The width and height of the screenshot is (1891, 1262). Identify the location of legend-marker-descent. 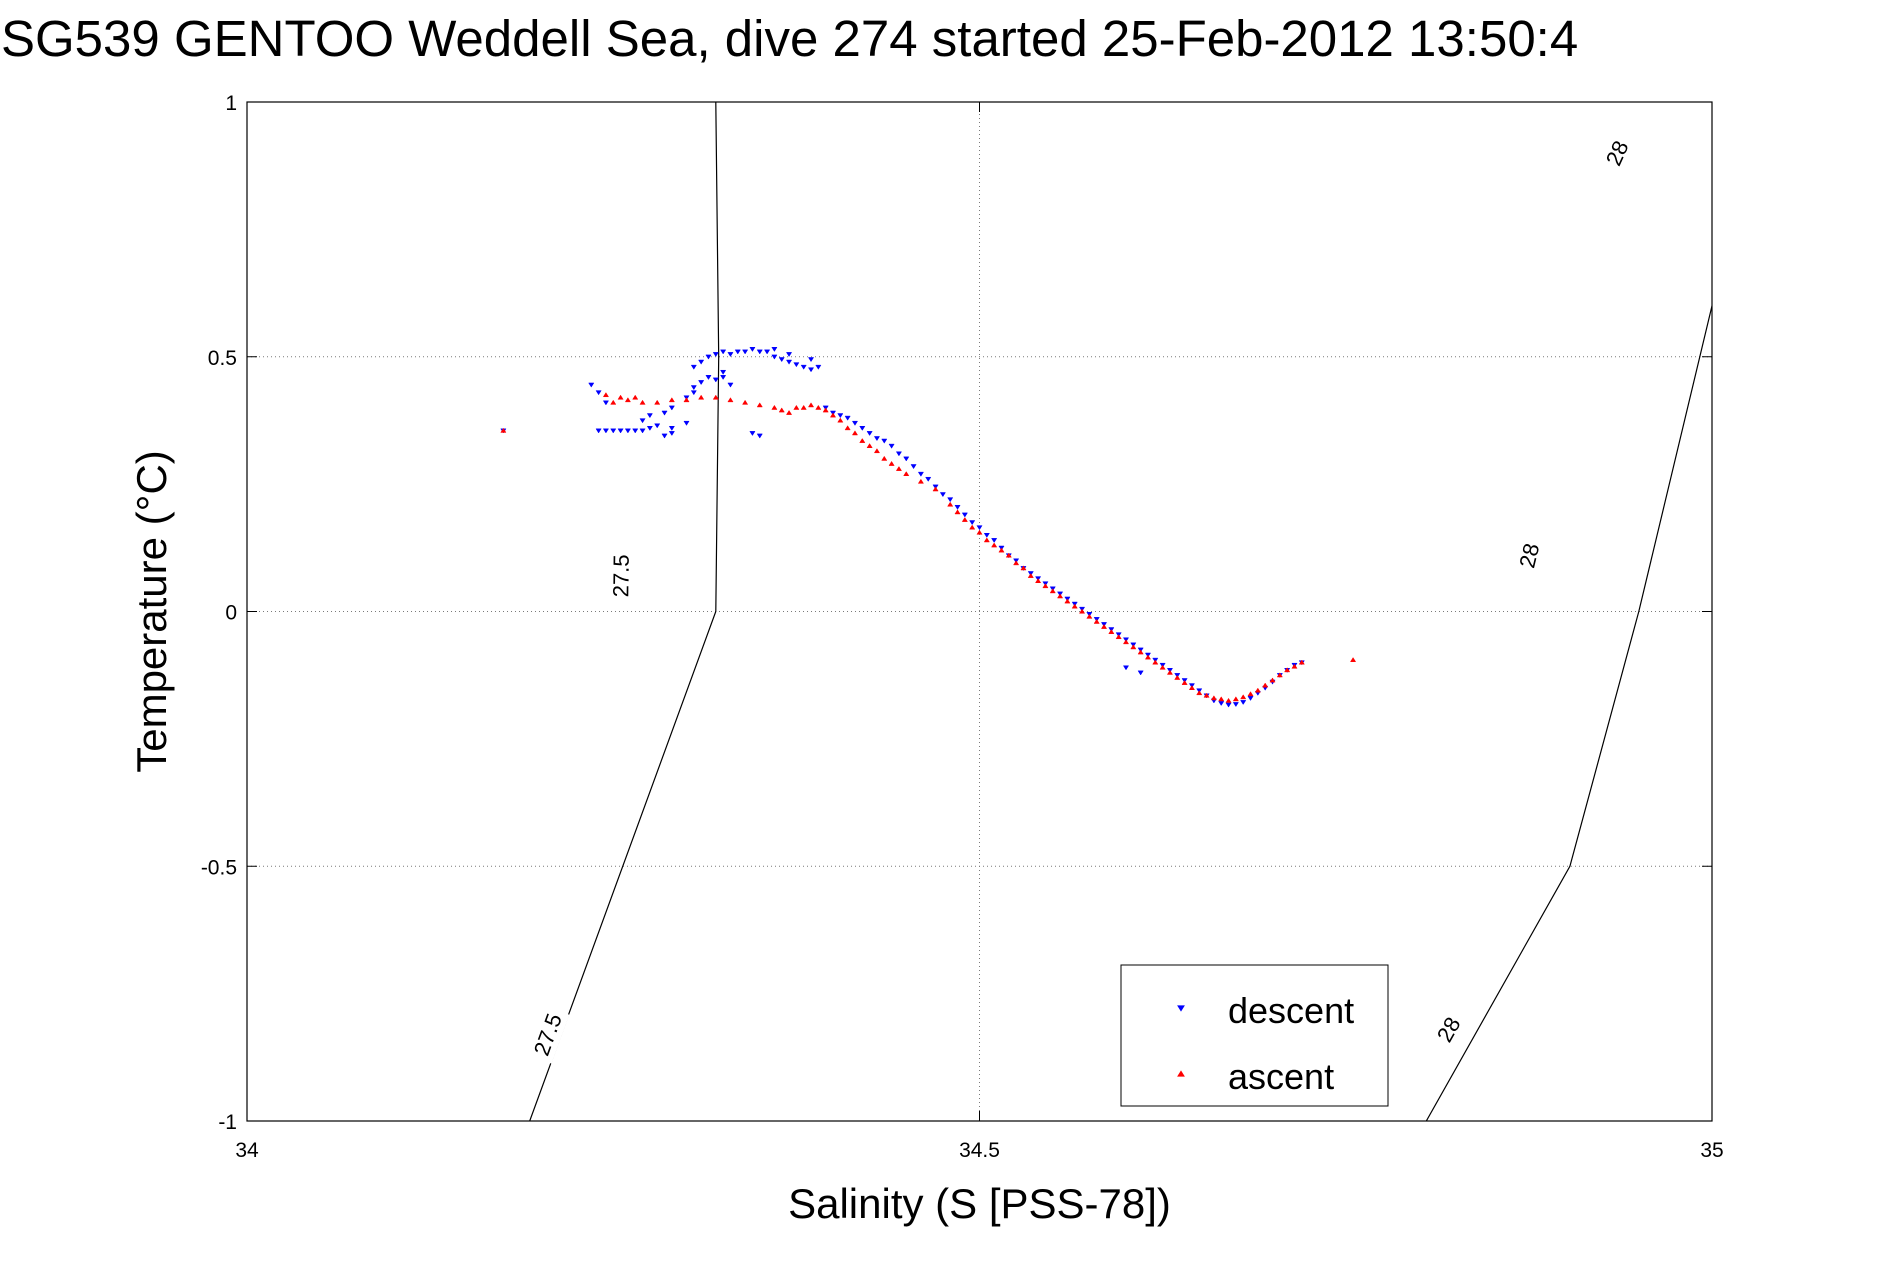
(1181, 1008).